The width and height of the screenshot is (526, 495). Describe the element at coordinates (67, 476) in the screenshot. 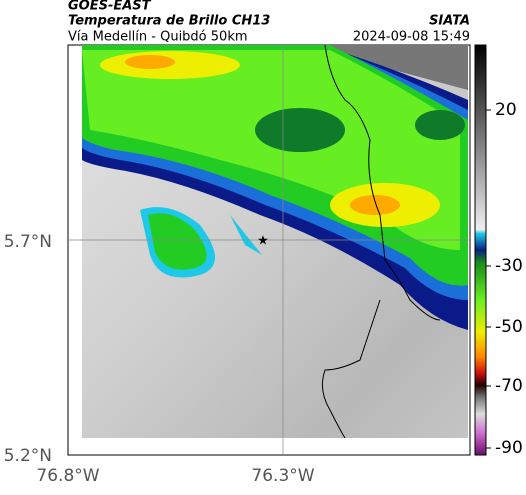

I see `x-tick-label: 76.8°W` at that location.